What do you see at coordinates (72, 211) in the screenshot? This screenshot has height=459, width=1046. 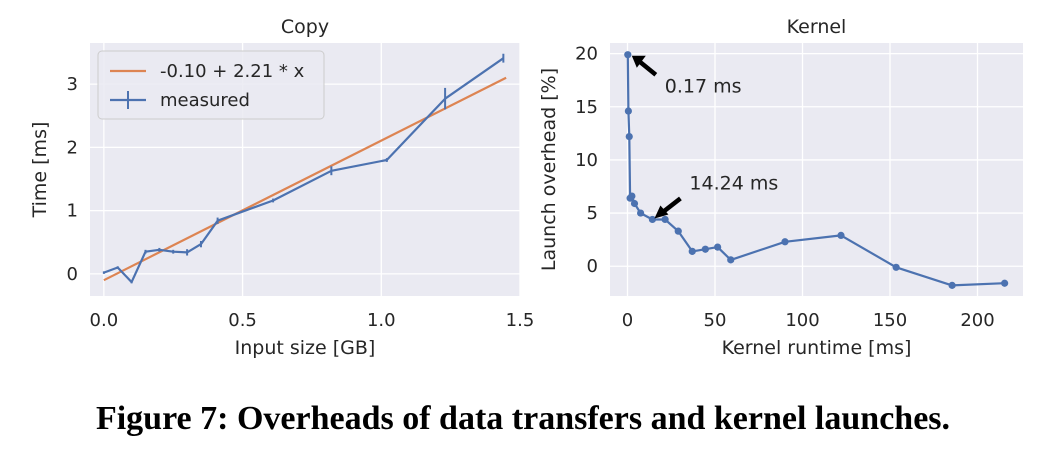 I see `y-tick-label: 1` at bounding box center [72, 211].